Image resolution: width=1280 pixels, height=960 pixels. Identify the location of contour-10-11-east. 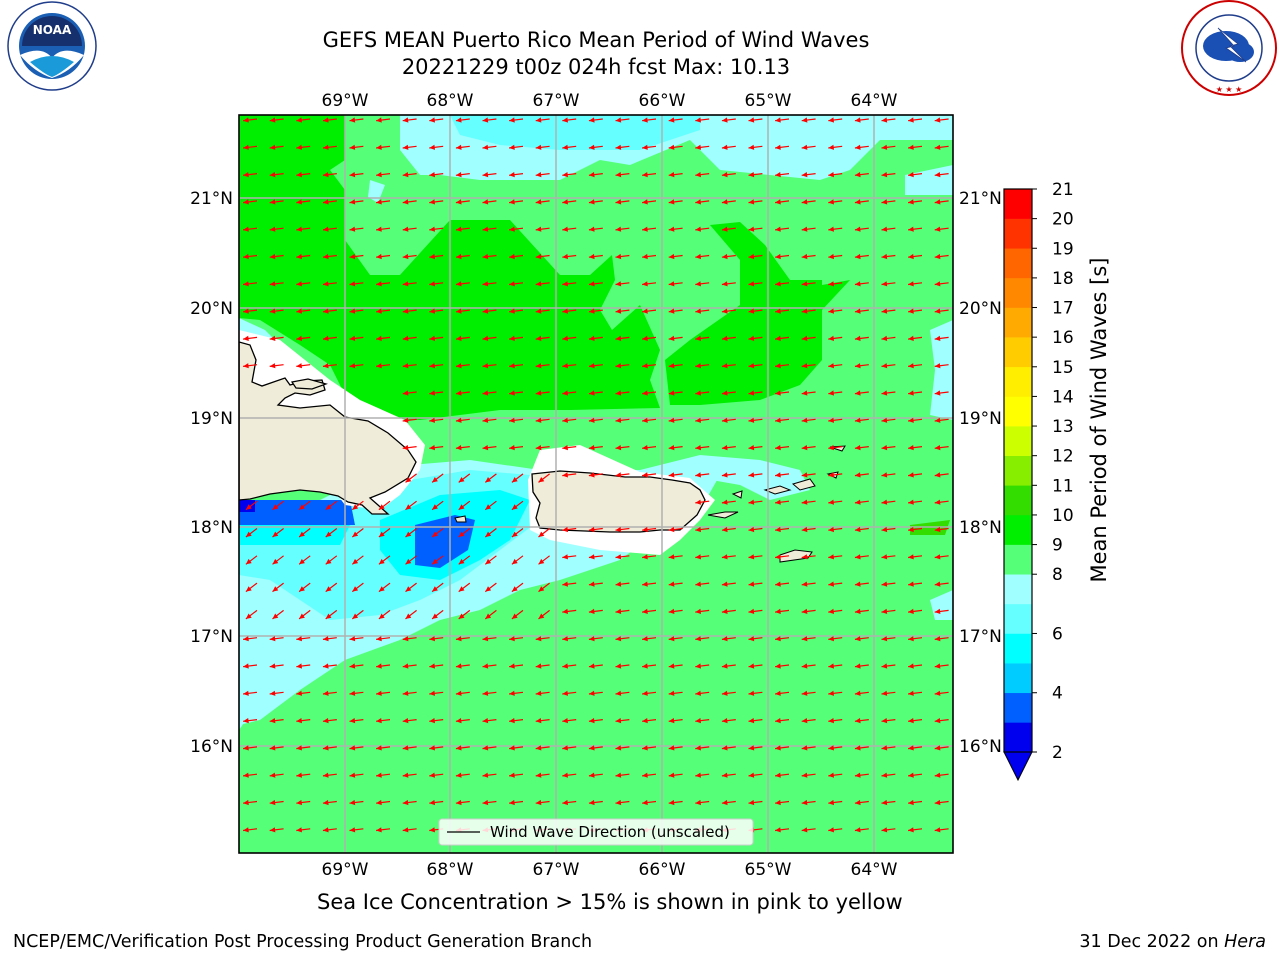
(743, 313).